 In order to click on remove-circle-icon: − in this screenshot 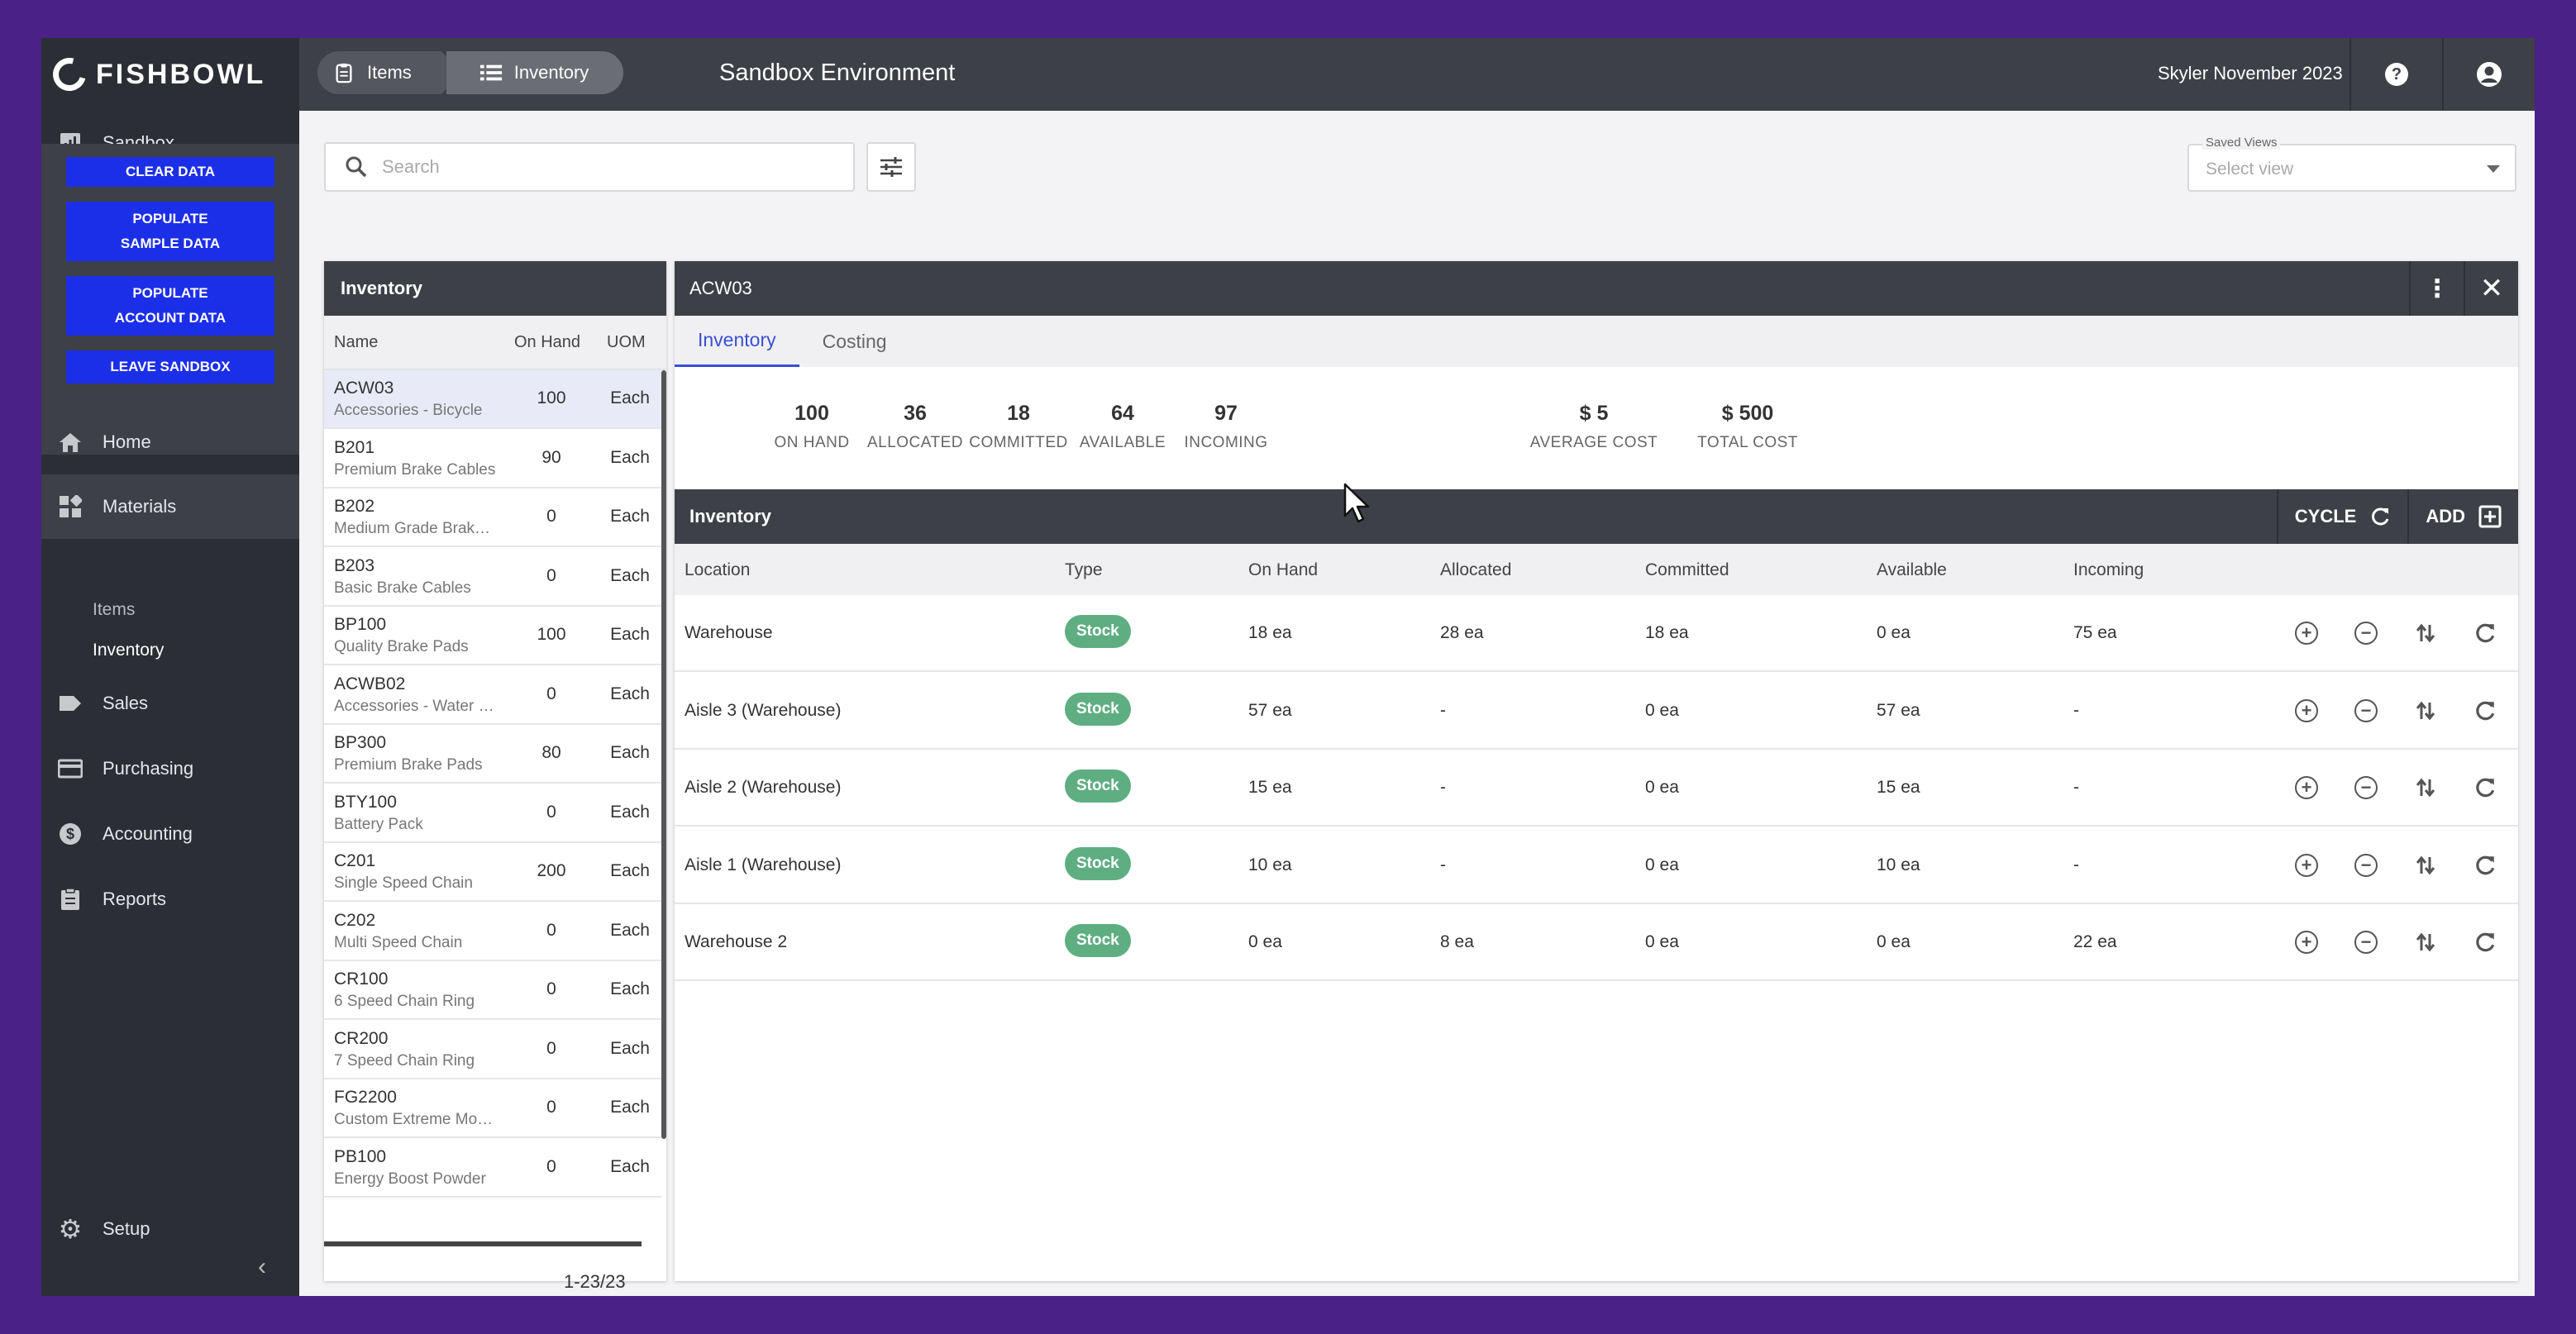, I will do `click(2366, 633)`.